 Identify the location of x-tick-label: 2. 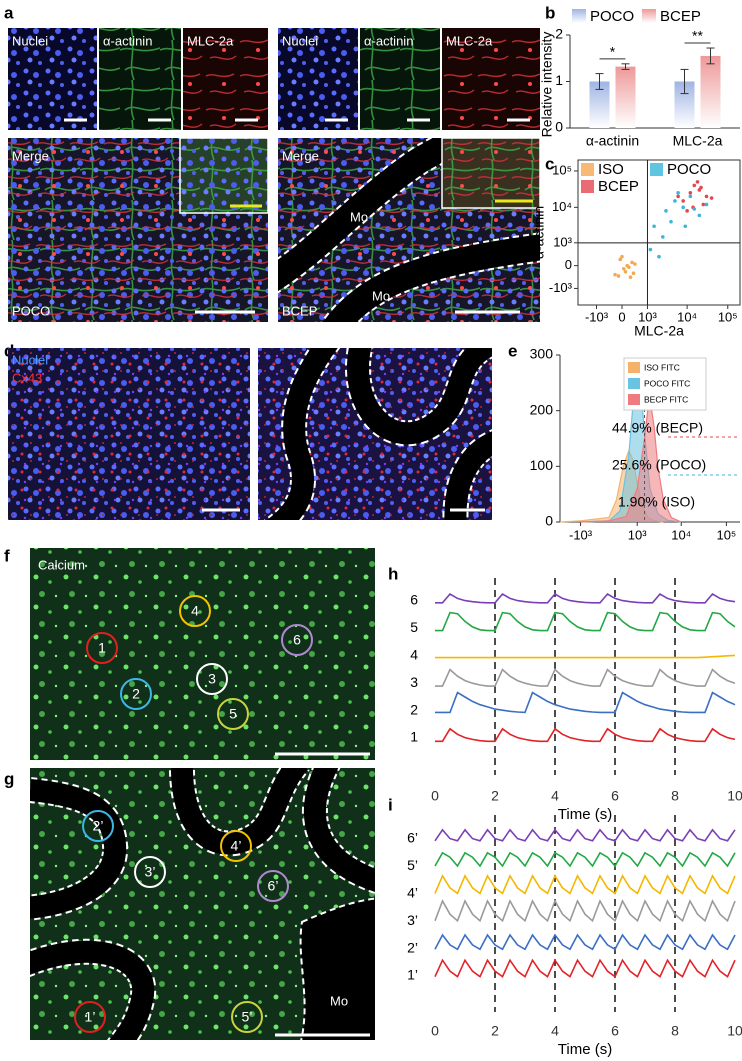
(495, 1031).